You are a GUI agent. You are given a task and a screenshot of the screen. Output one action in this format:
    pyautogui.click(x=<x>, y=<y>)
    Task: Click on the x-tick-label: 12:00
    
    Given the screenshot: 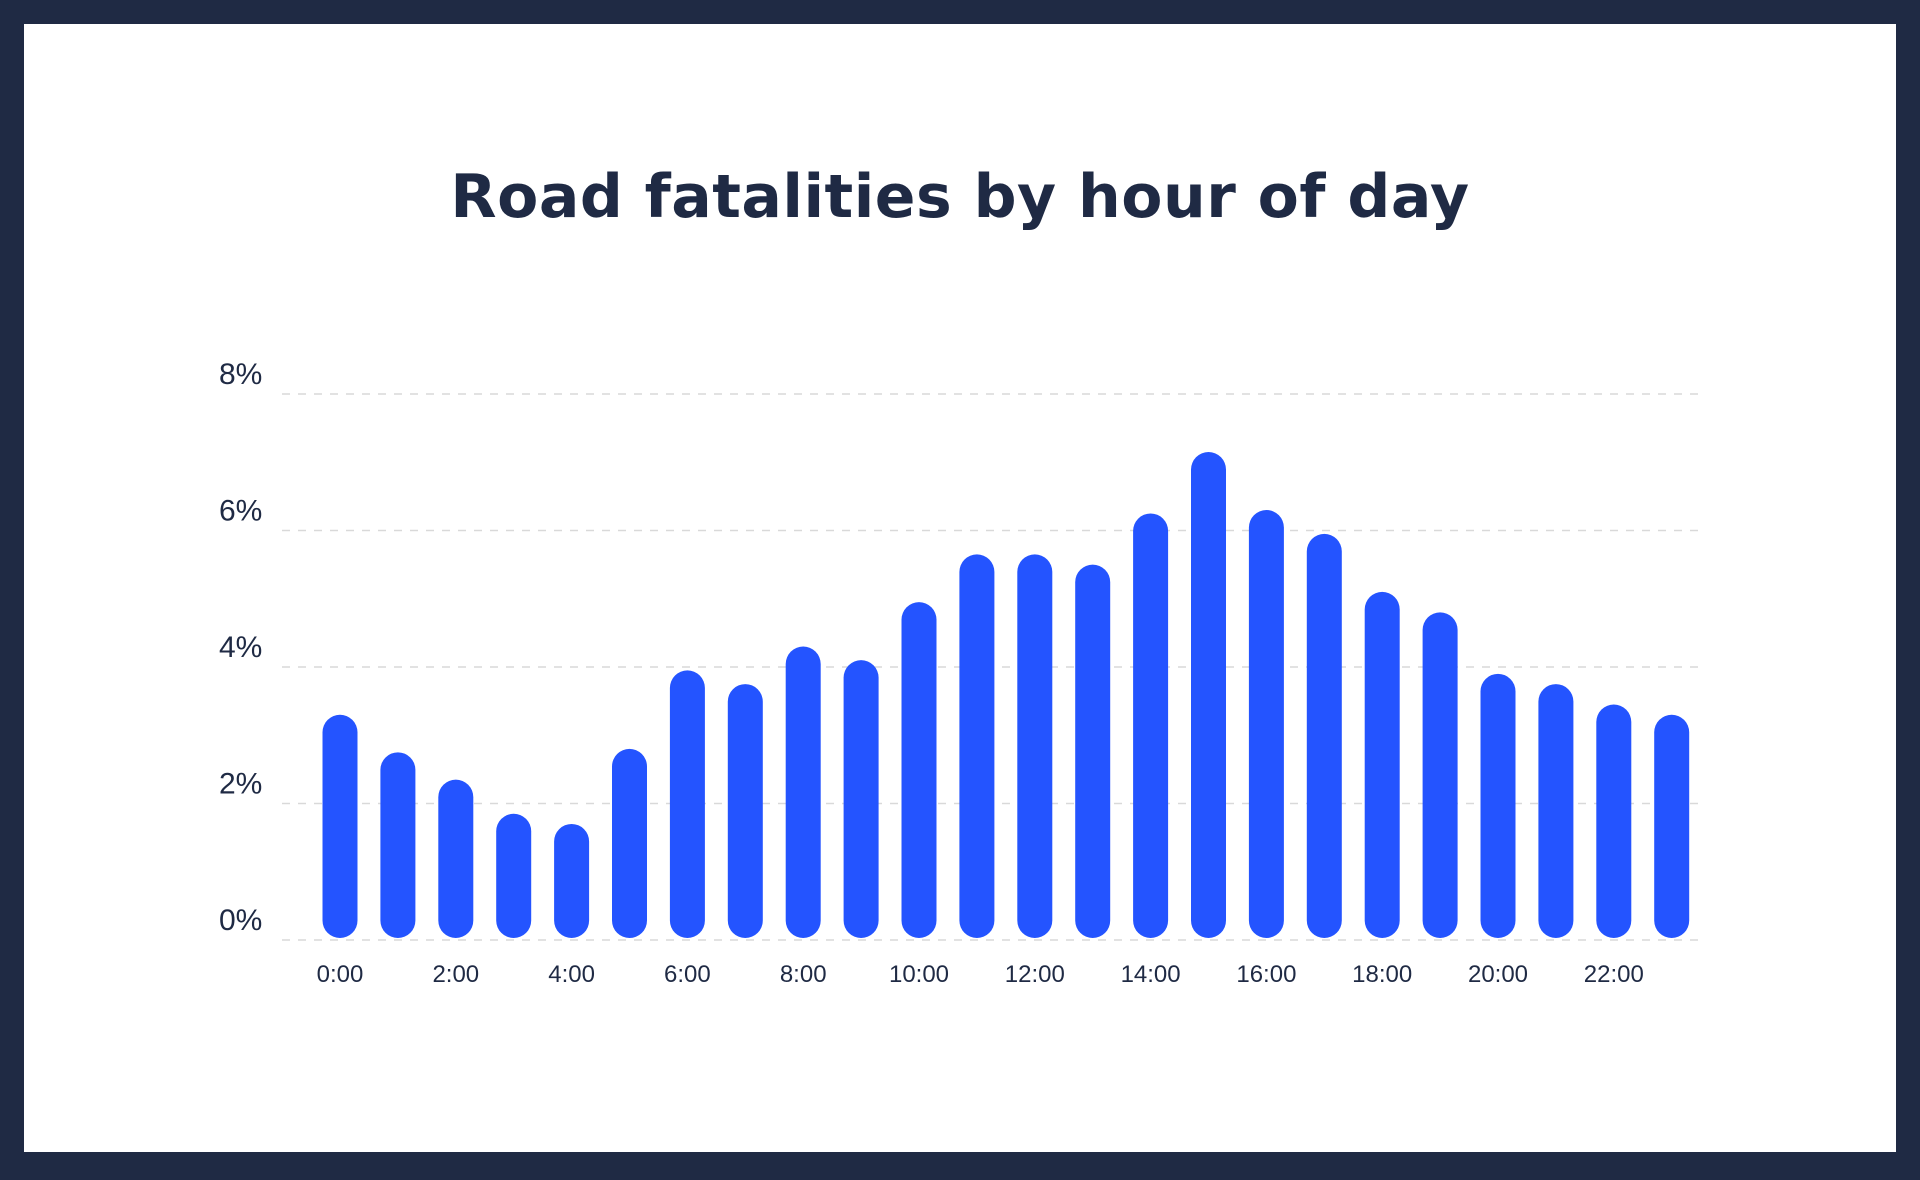 What is the action you would take?
    pyautogui.click(x=1035, y=974)
    